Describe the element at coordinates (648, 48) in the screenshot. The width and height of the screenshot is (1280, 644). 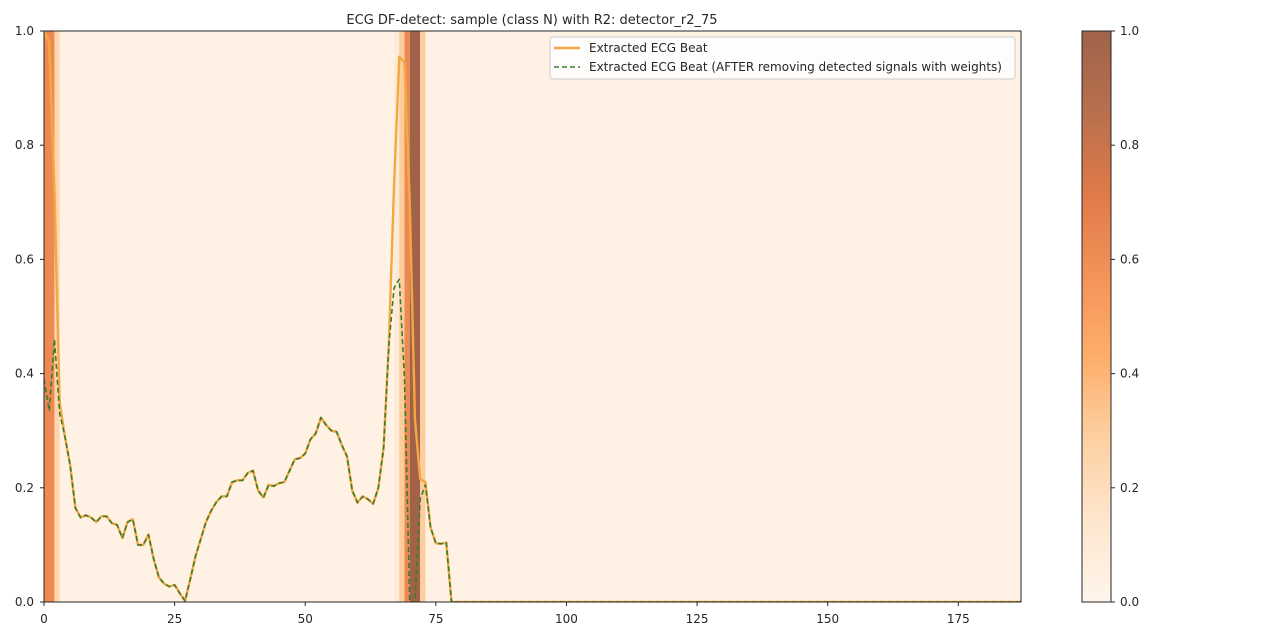
I see `legend-label: Extracted ECG Beat` at that location.